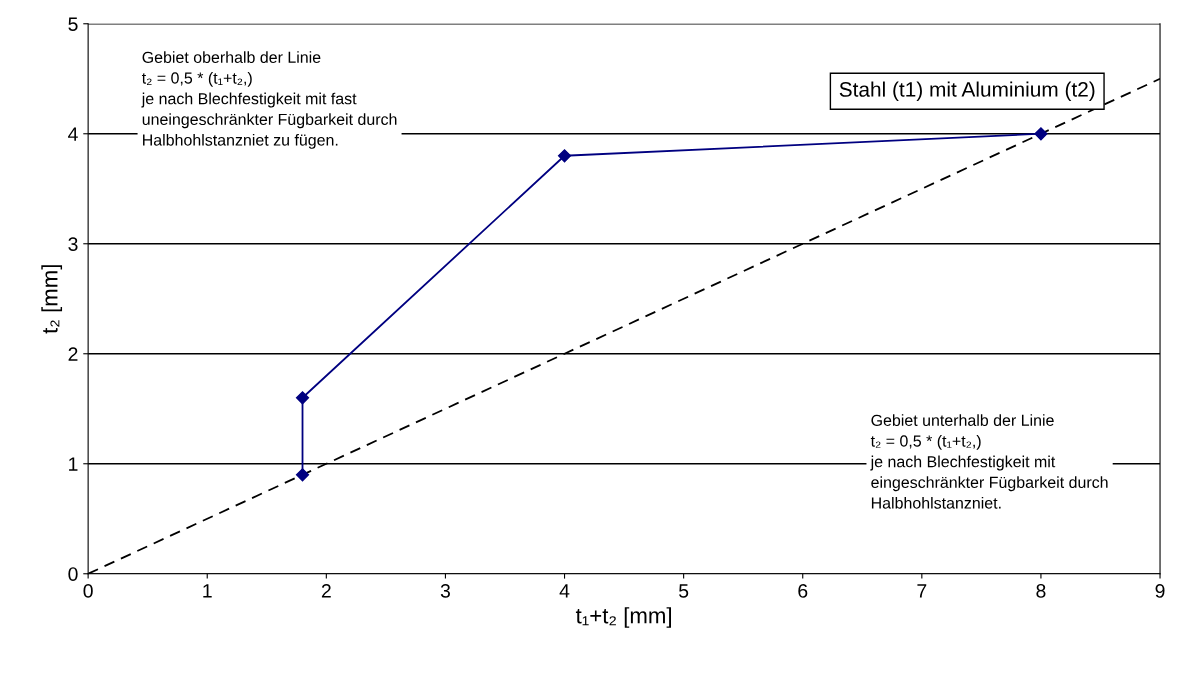  What do you see at coordinates (73, 24) in the screenshot?
I see `y-tick-label: 5` at bounding box center [73, 24].